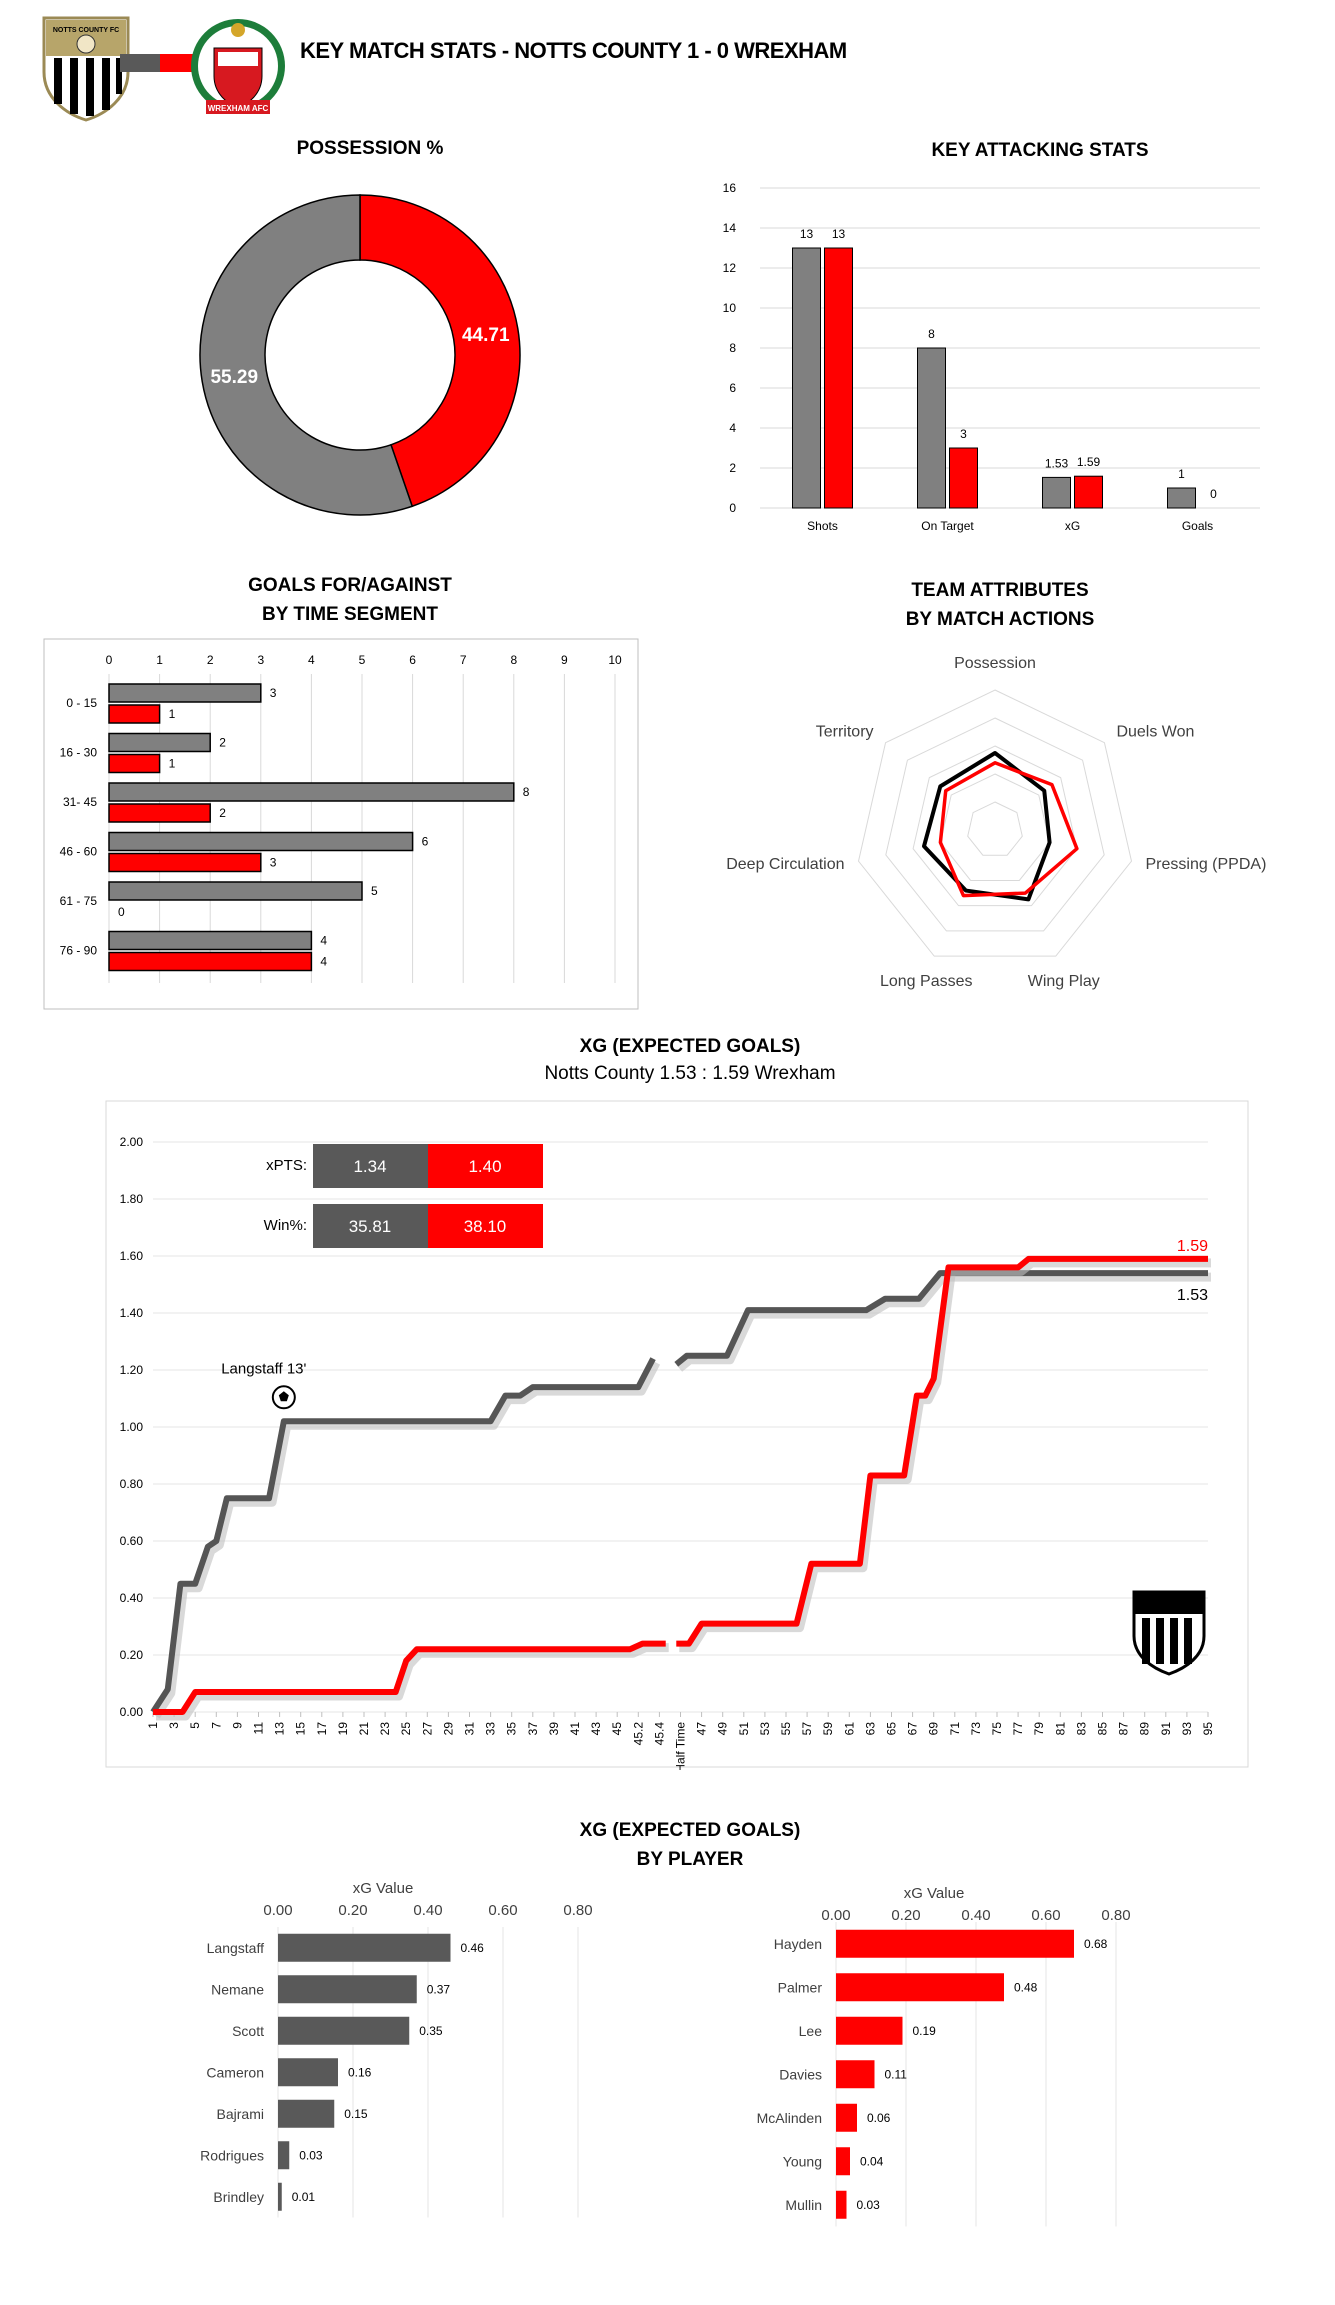 Image resolution: width=1335 pixels, height=2305 pixels. What do you see at coordinates (360, 2072) in the screenshot?
I see `player-bar-value: 0.16` at bounding box center [360, 2072].